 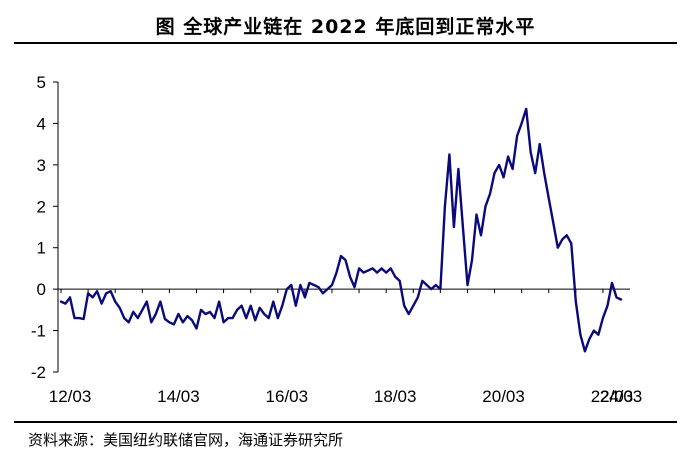 What do you see at coordinates (503, 396) in the screenshot?
I see `x-tick-label: 20/03` at bounding box center [503, 396].